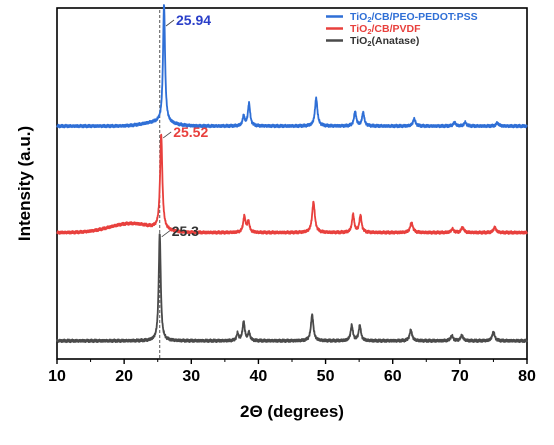  What do you see at coordinates (292, 372) in the screenshot?
I see `x-tick-group: 10 20 30 40 50 60 70 80` at bounding box center [292, 372].